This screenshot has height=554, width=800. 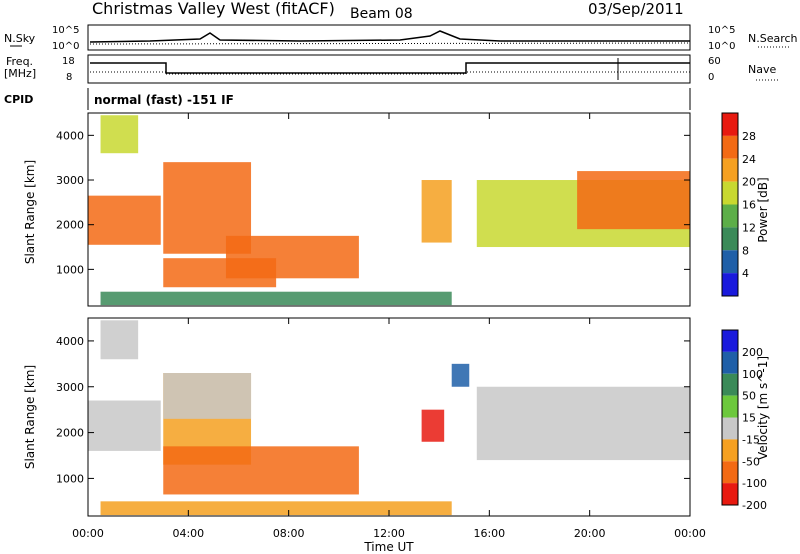 What do you see at coordinates (754, 483) in the screenshot?
I see `velocity-colorbar-tick: -100` at bounding box center [754, 483].